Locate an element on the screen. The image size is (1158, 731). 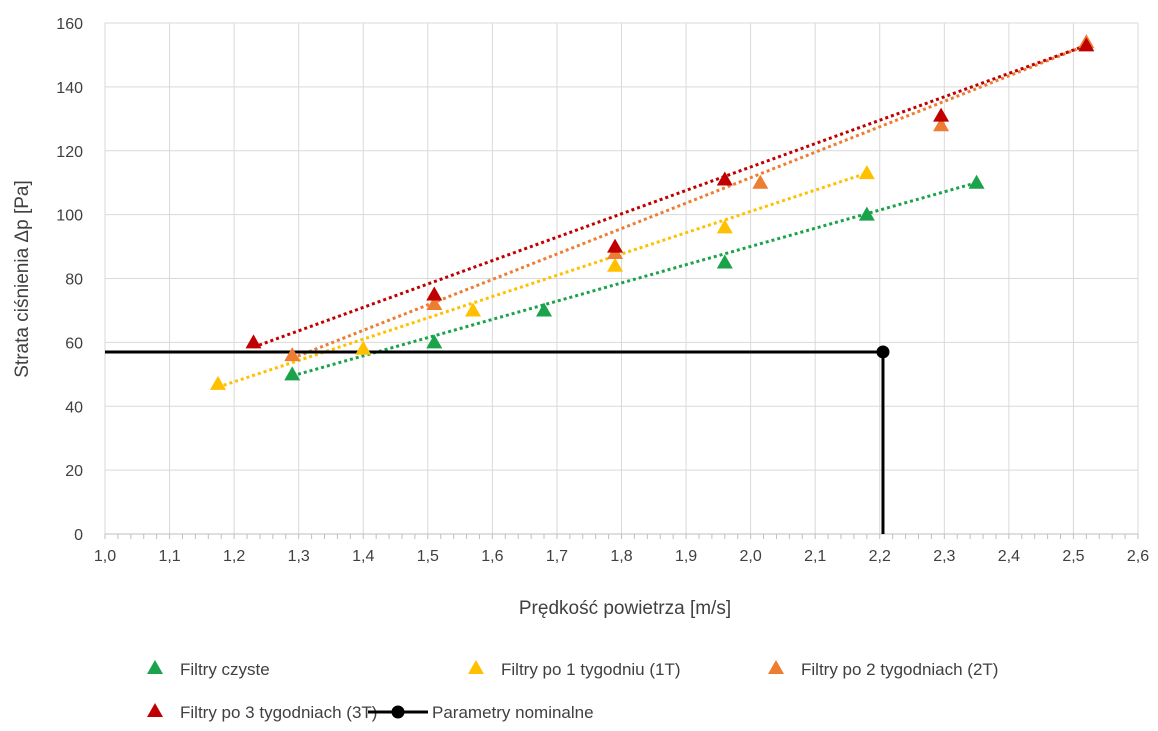
x-tick-label: 2,5 is located at coordinates (1073, 556).